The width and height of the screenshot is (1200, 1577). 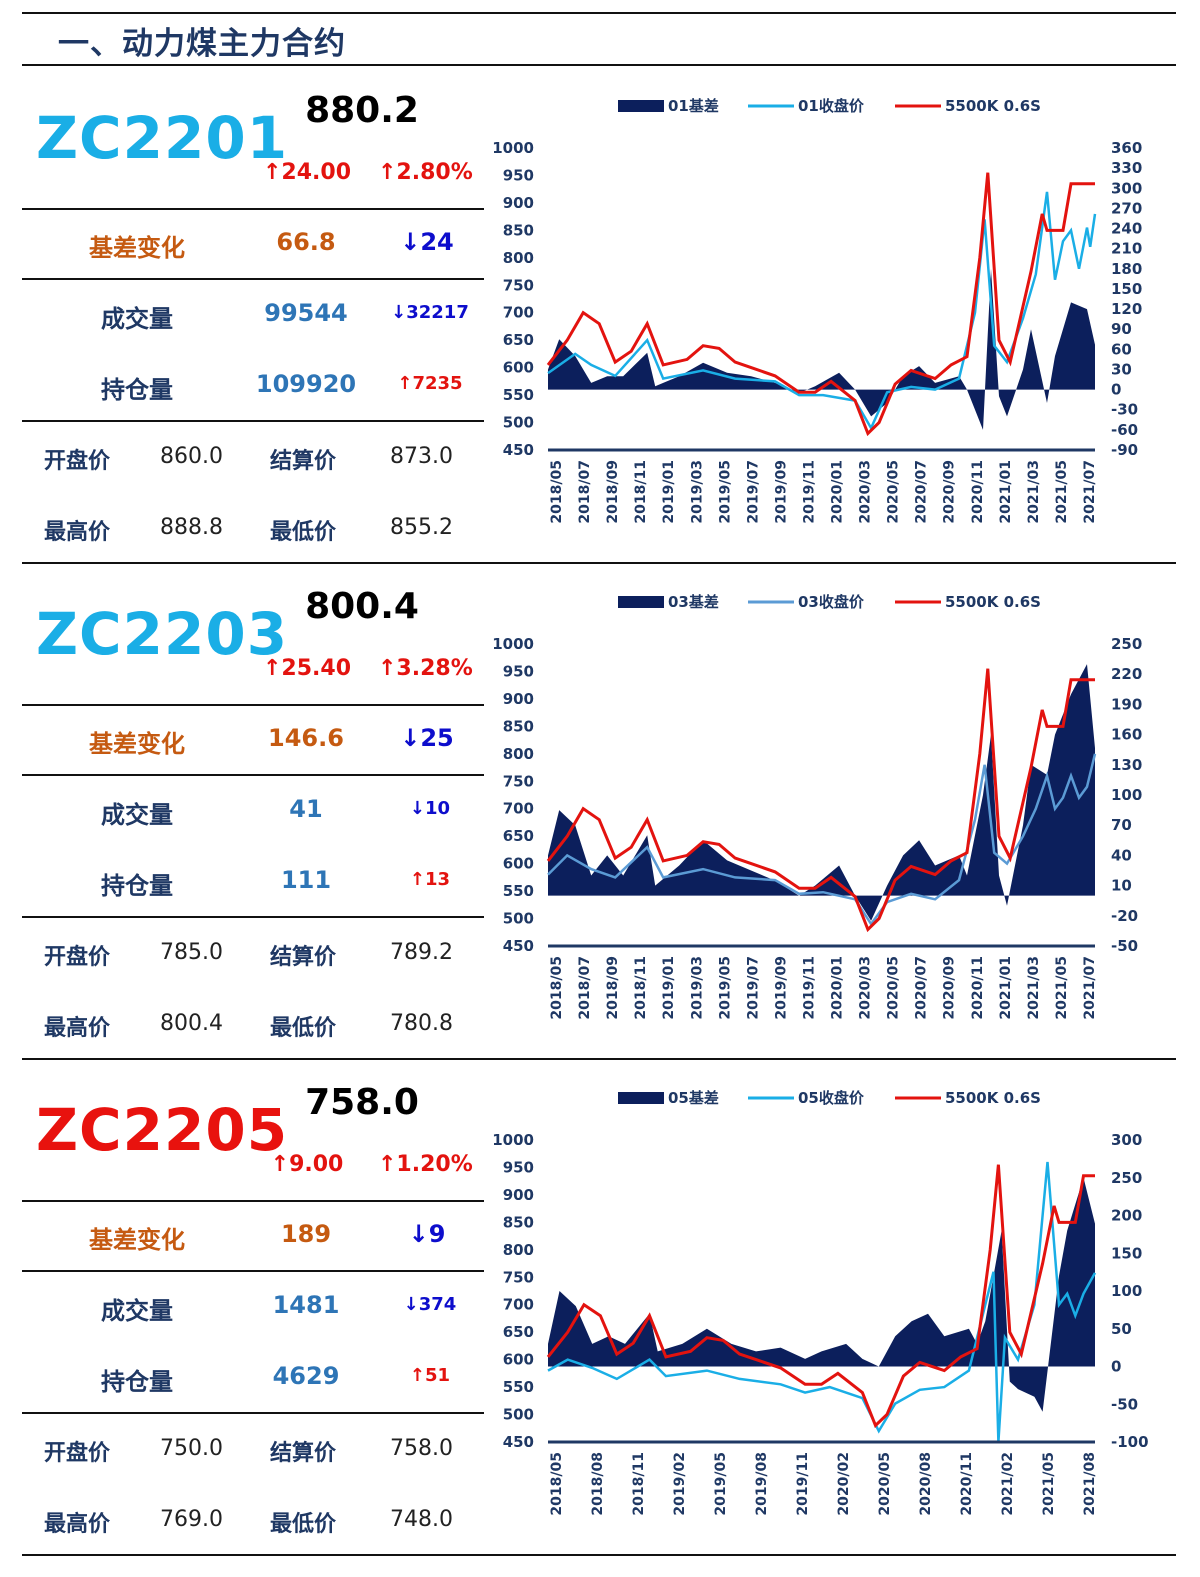 I want to click on volume-value: 41, so click(x=306, y=809).